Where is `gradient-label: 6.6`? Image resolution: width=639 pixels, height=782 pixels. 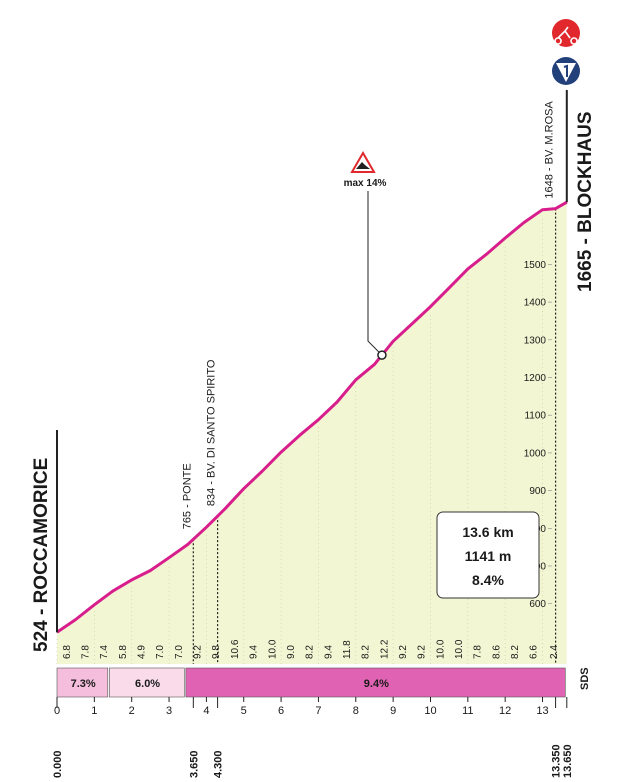 gradient-label: 6.6 is located at coordinates (534, 652).